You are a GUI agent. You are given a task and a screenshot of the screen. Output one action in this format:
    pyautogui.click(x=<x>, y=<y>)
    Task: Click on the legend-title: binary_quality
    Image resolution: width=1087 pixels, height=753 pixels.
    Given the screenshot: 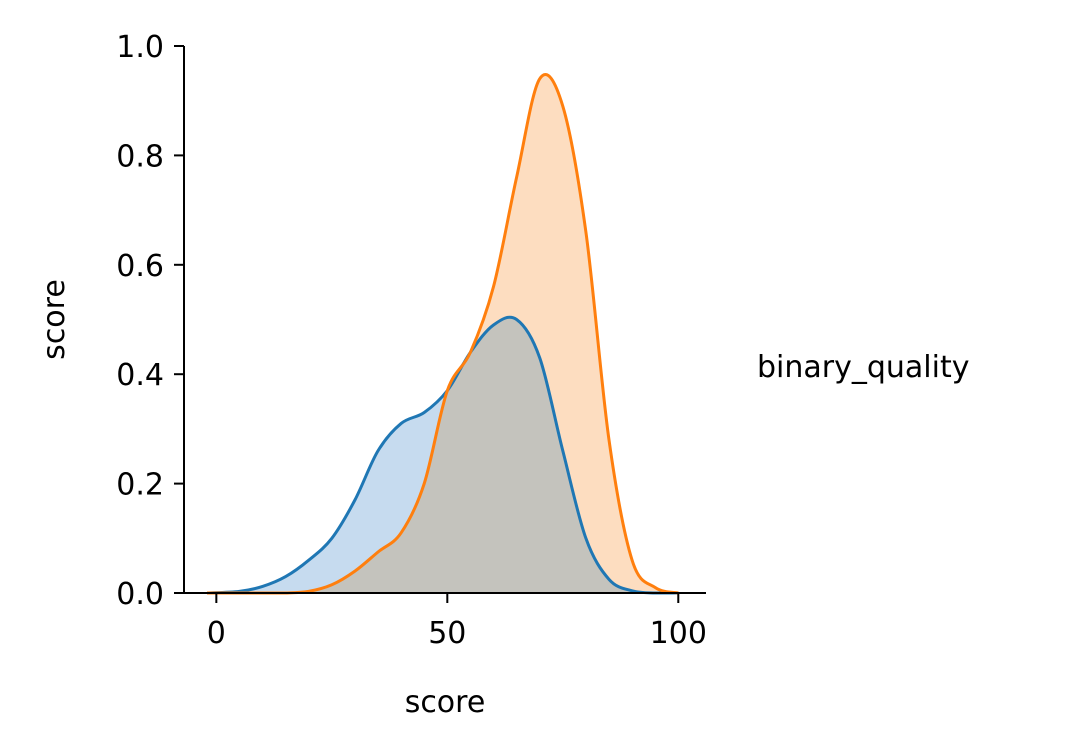 What is the action you would take?
    pyautogui.click(x=863, y=367)
    